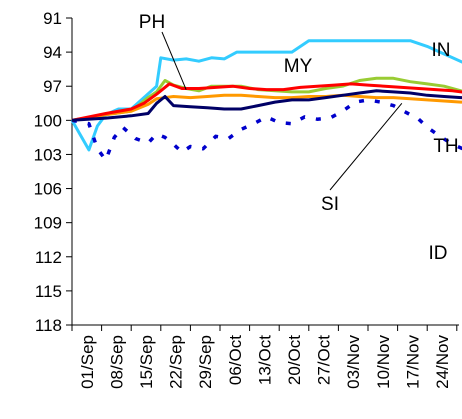 This screenshot has height=419, width=462. Describe the element at coordinates (298, 66) in the screenshot. I see `annotation-label-my: MY` at that location.